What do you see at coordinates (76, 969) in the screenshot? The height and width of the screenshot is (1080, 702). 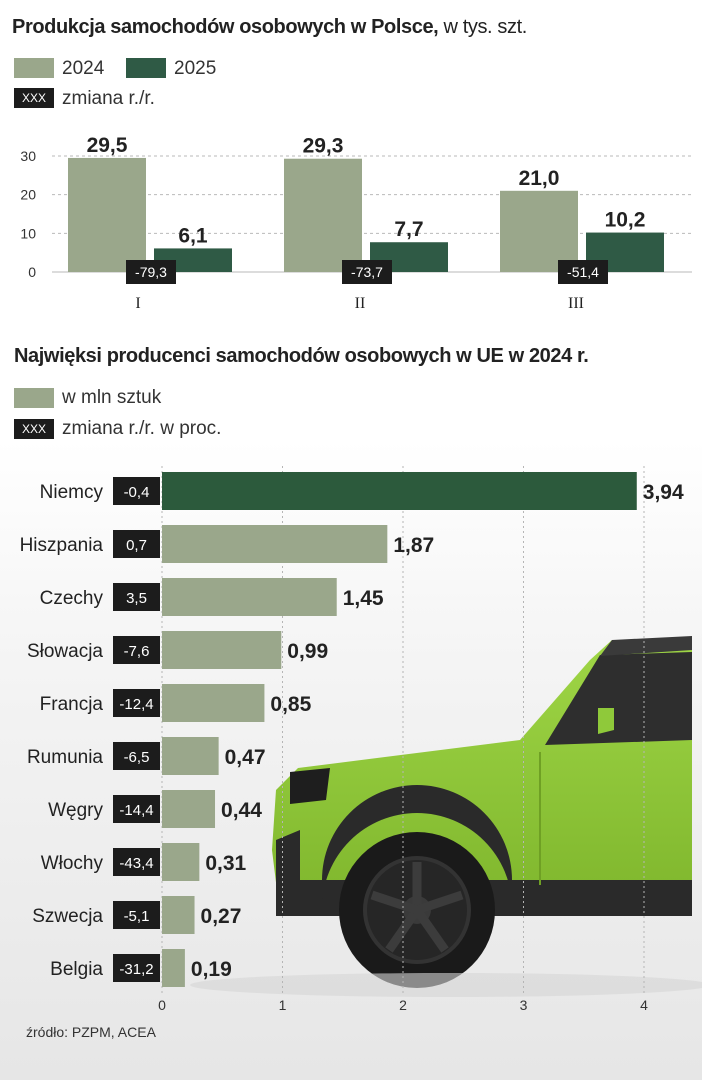 I see `category-label: Belgia` at bounding box center [76, 969].